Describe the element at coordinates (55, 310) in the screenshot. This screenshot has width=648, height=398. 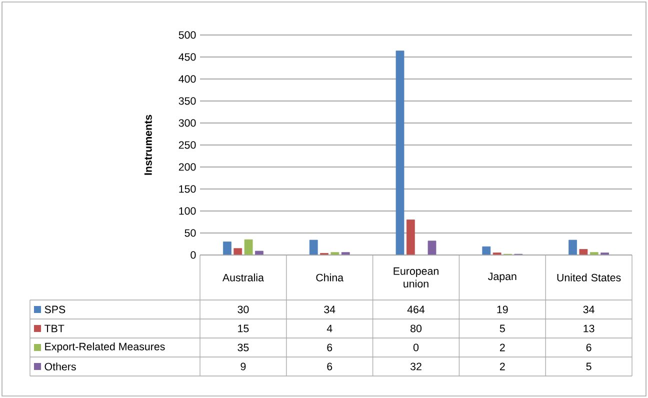
I see `legend-label: SPS` at that location.